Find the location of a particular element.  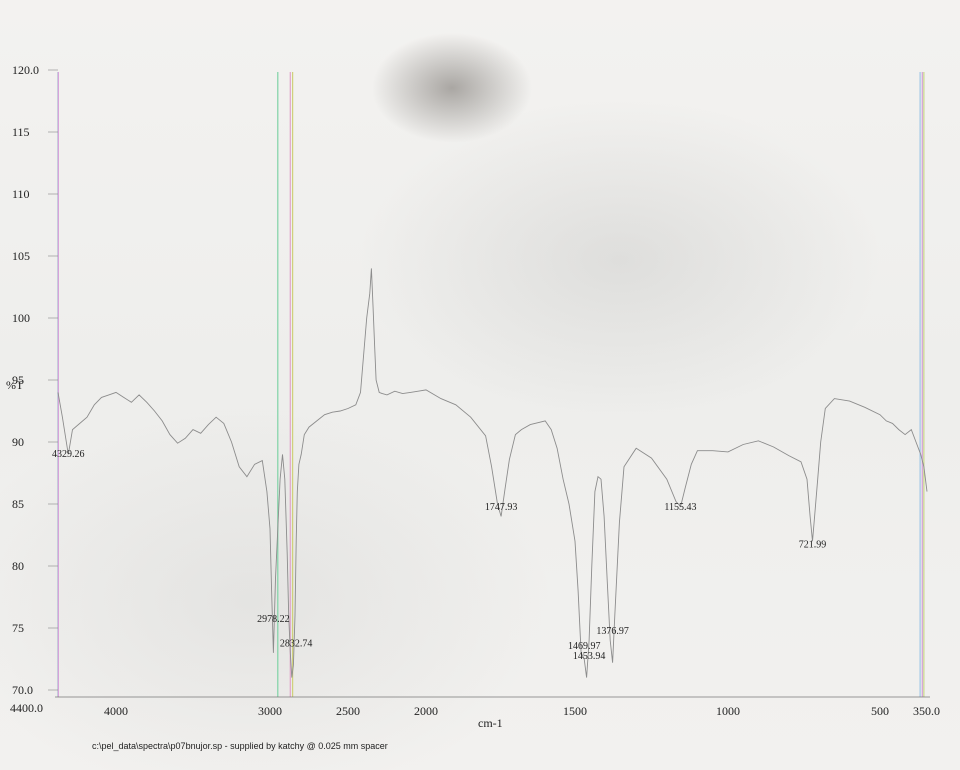

peak-label: 2978.22 is located at coordinates (273, 619).